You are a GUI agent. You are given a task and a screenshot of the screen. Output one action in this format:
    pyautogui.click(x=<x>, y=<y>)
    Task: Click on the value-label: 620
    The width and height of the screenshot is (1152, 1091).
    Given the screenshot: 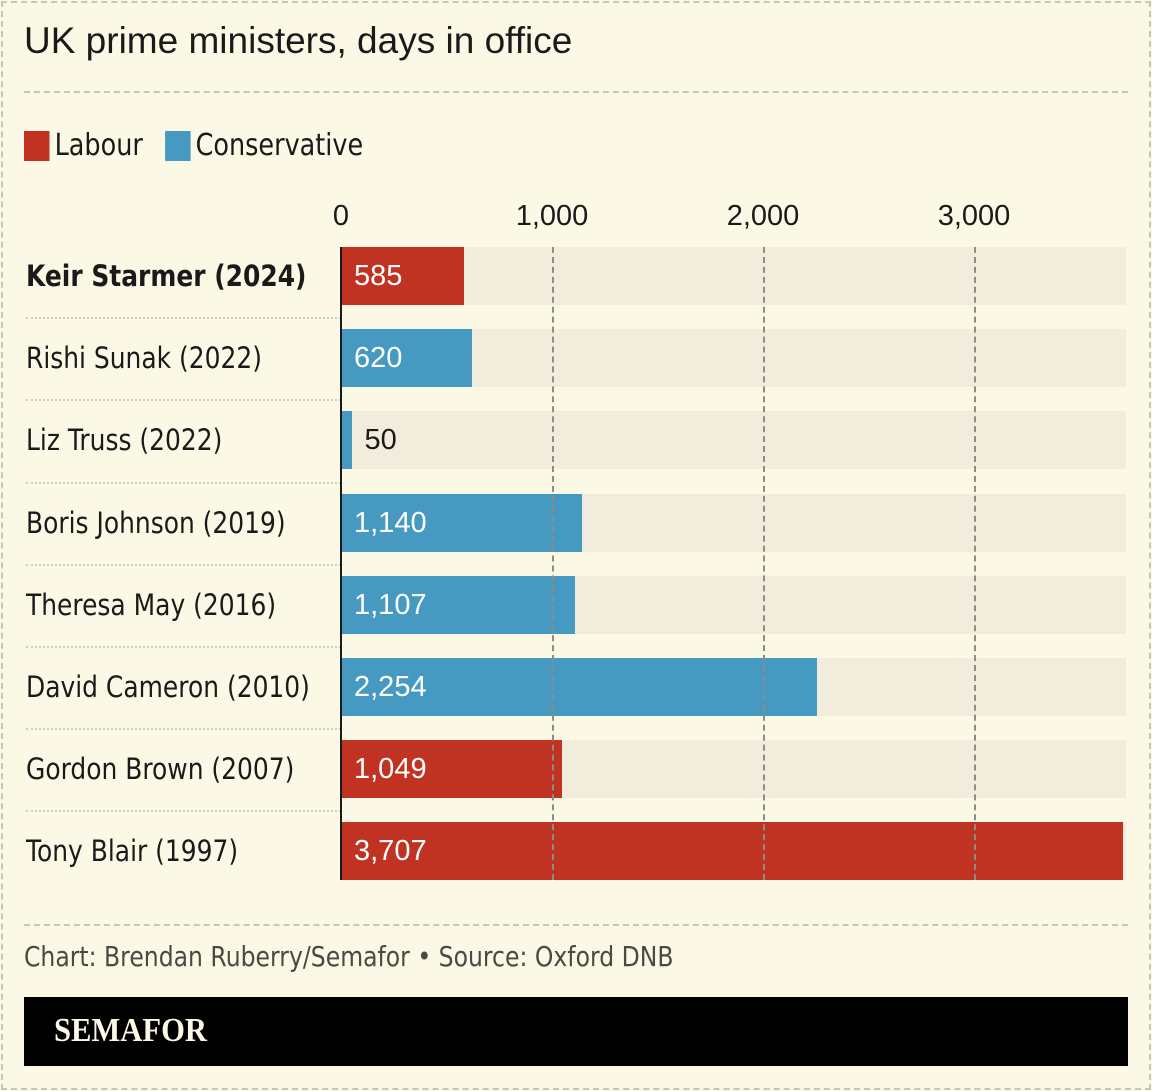 What is the action you would take?
    pyautogui.click(x=378, y=358)
    